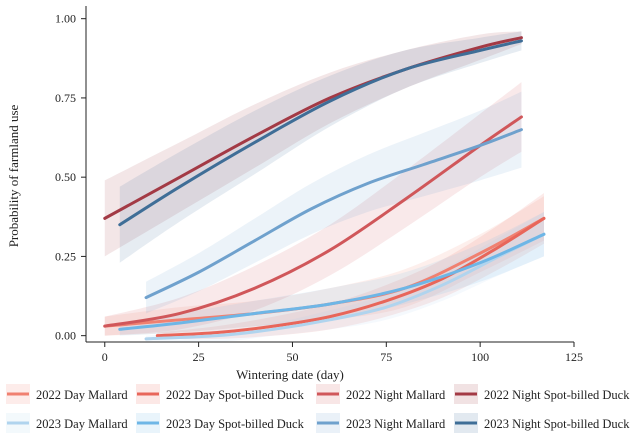  Describe the element at coordinates (65, 256) in the screenshot. I see `y-tick-label: 0.25` at that location.